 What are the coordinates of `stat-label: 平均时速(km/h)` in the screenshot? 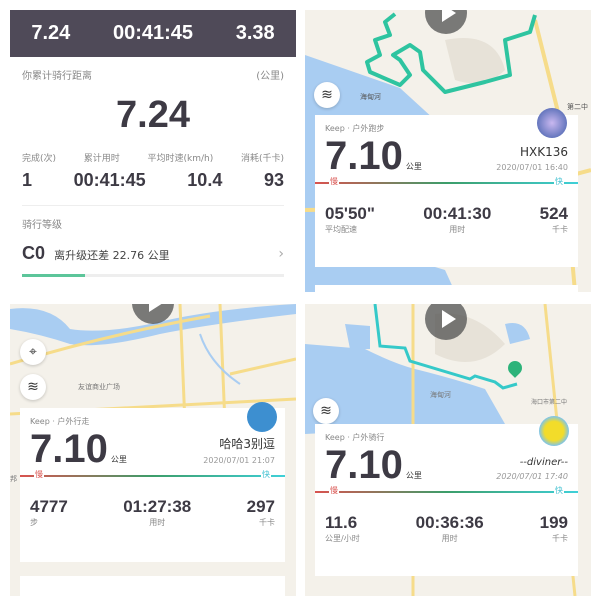 It's located at (180, 159).